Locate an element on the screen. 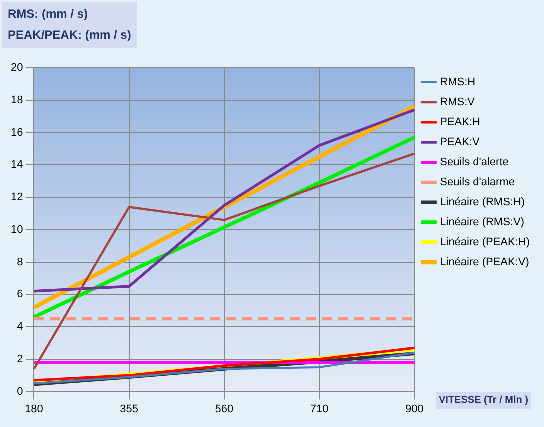 This screenshot has height=427, width=544. y-tick-label: 0 is located at coordinates (20, 392).